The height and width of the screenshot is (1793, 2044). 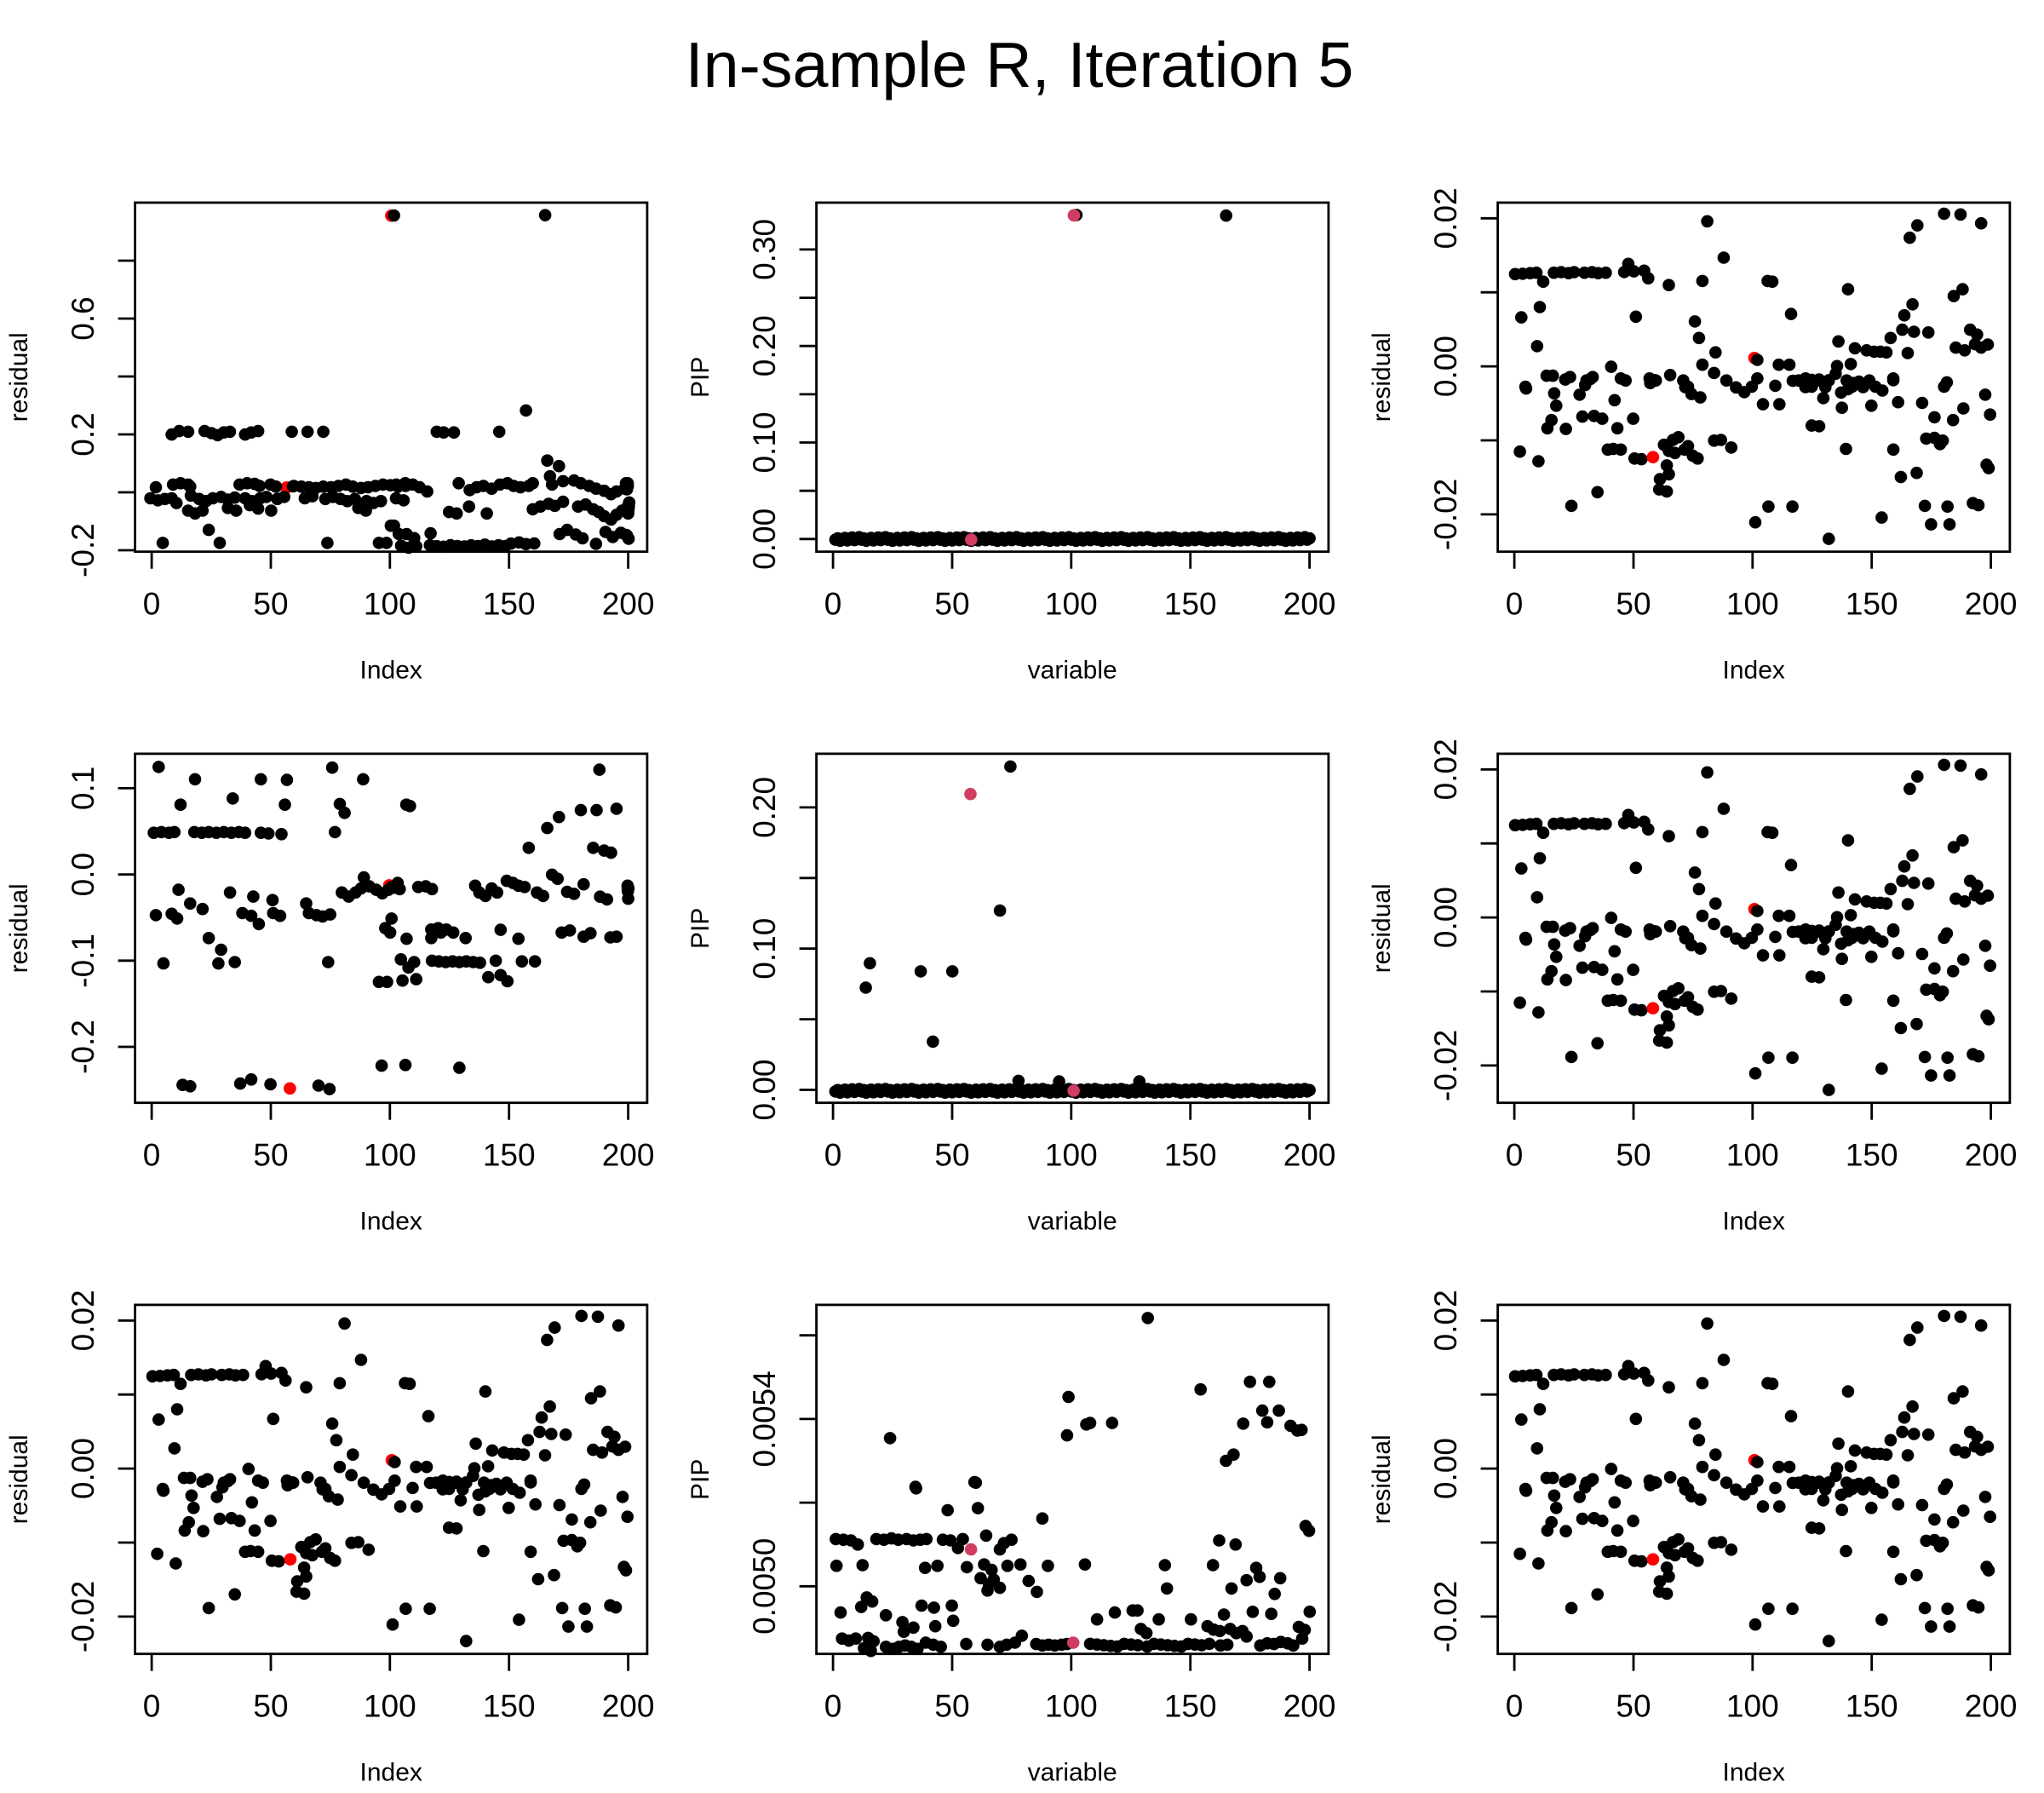 I want to click on svg-text: 0.6, so click(x=83, y=318).